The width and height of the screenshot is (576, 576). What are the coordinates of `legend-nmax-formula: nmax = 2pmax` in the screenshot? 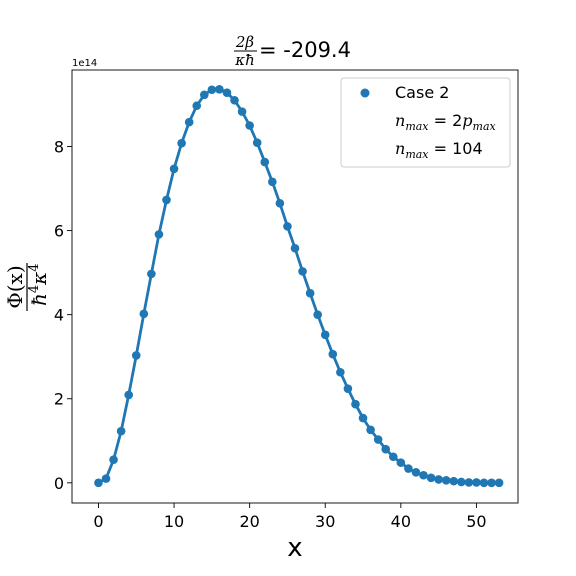 It's located at (446, 122).